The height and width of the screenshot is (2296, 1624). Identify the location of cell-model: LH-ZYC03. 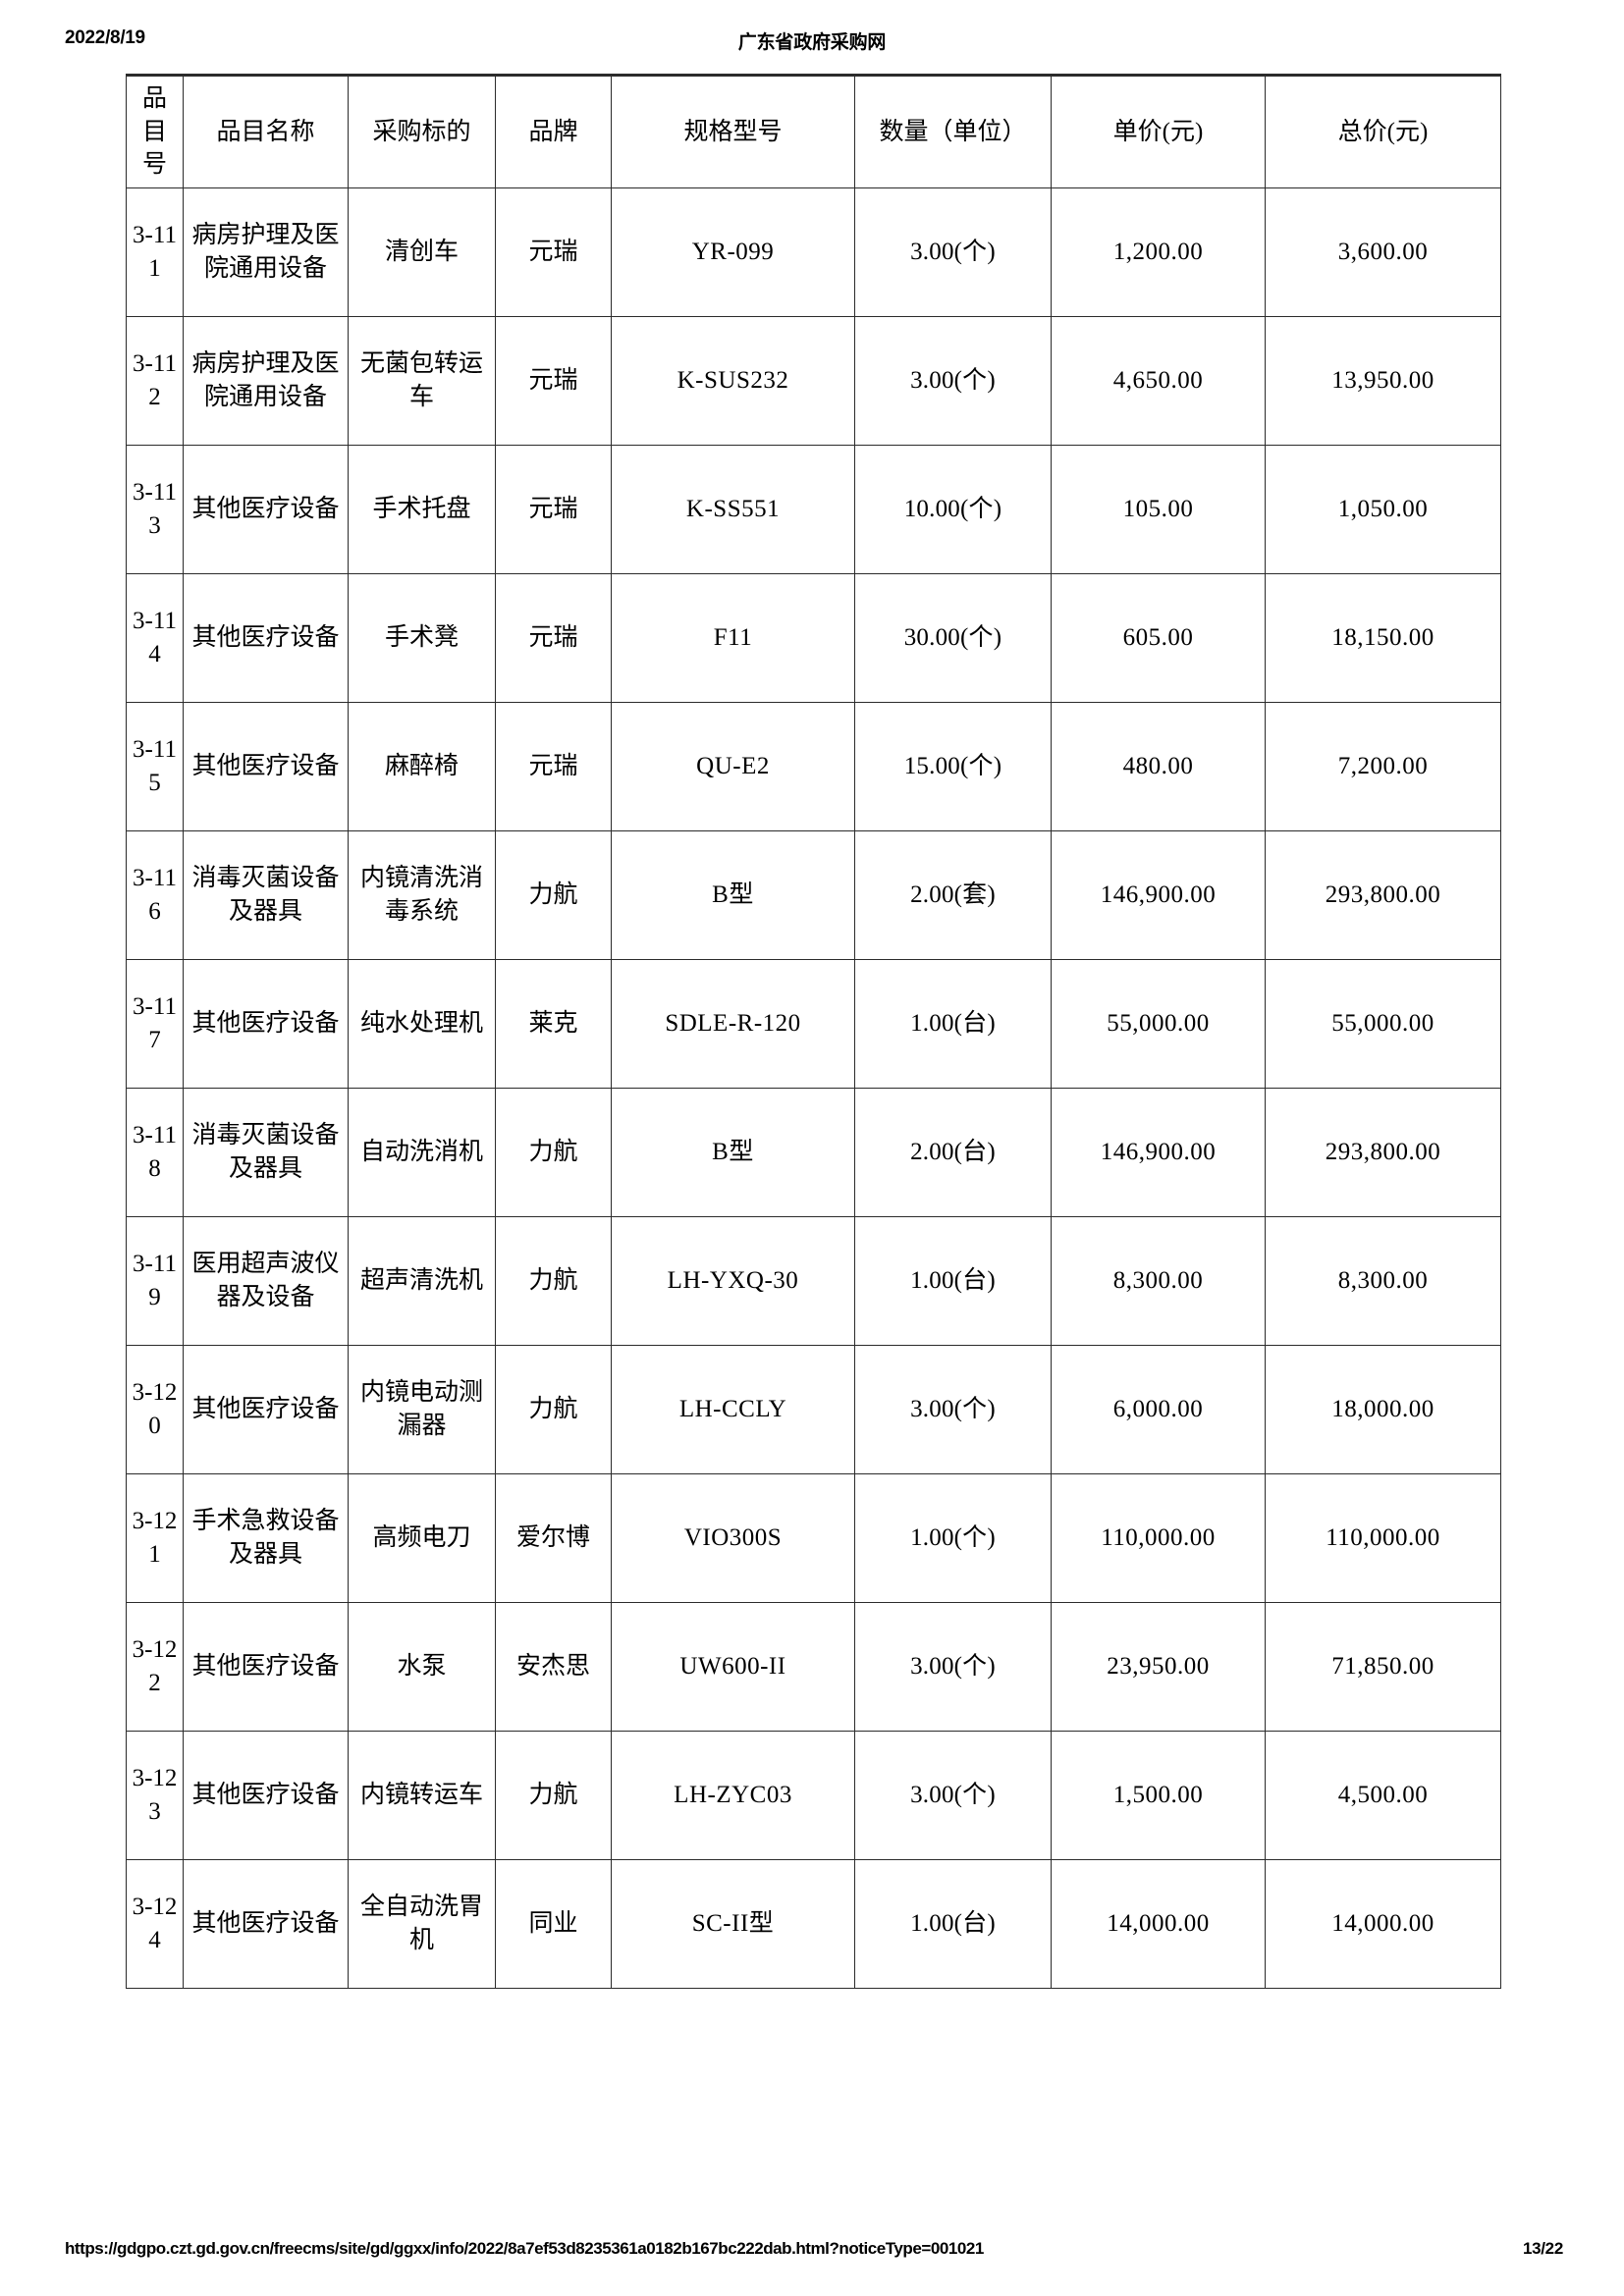
(733, 1795).